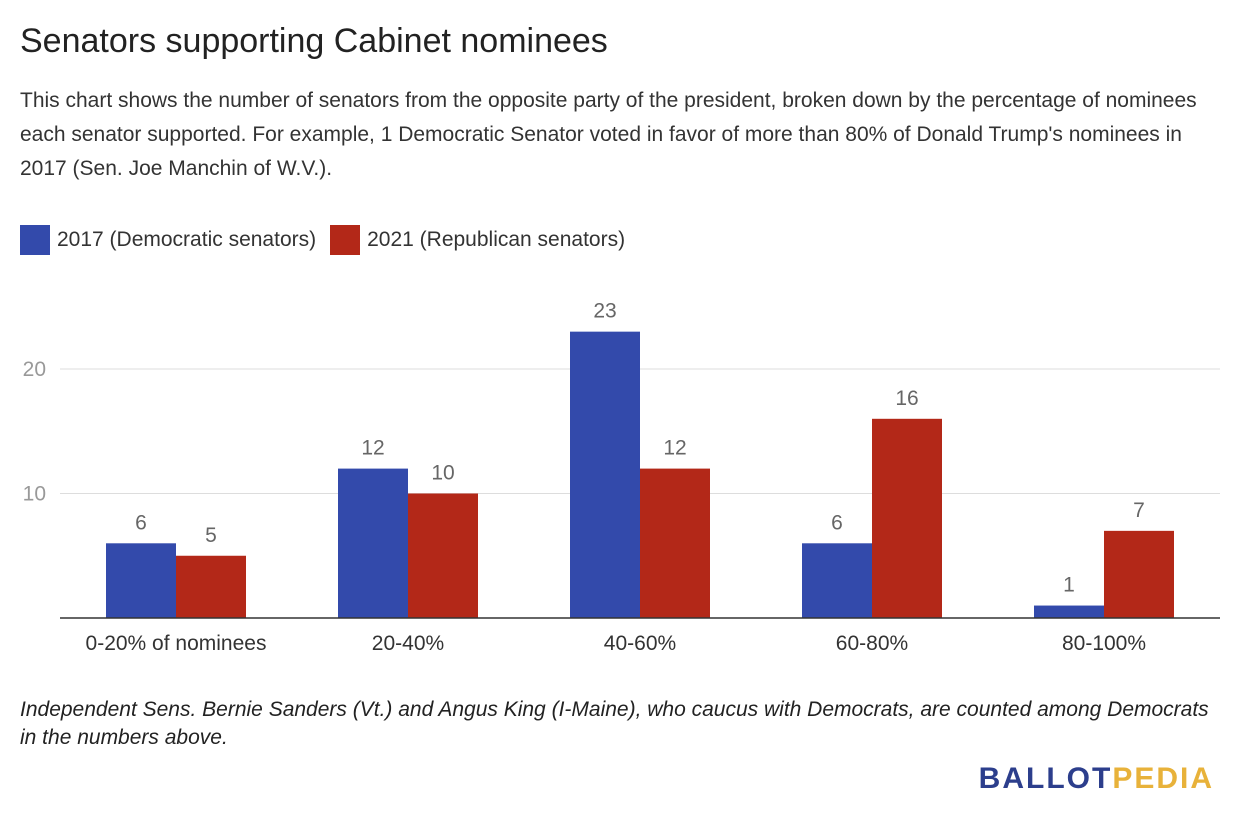 The width and height of the screenshot is (1240, 840). What do you see at coordinates (34, 369) in the screenshot?
I see `y-tick-label: 20` at bounding box center [34, 369].